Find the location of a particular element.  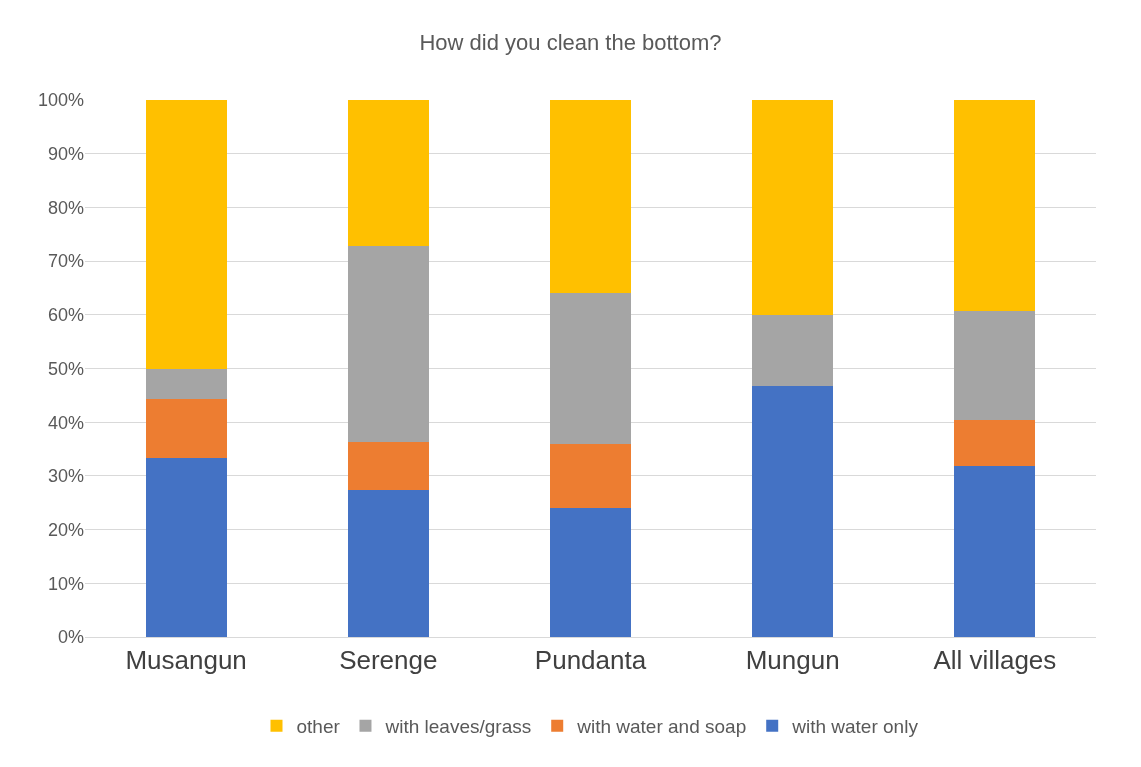

legend-label: with leaves/grass is located at coordinates (458, 727).